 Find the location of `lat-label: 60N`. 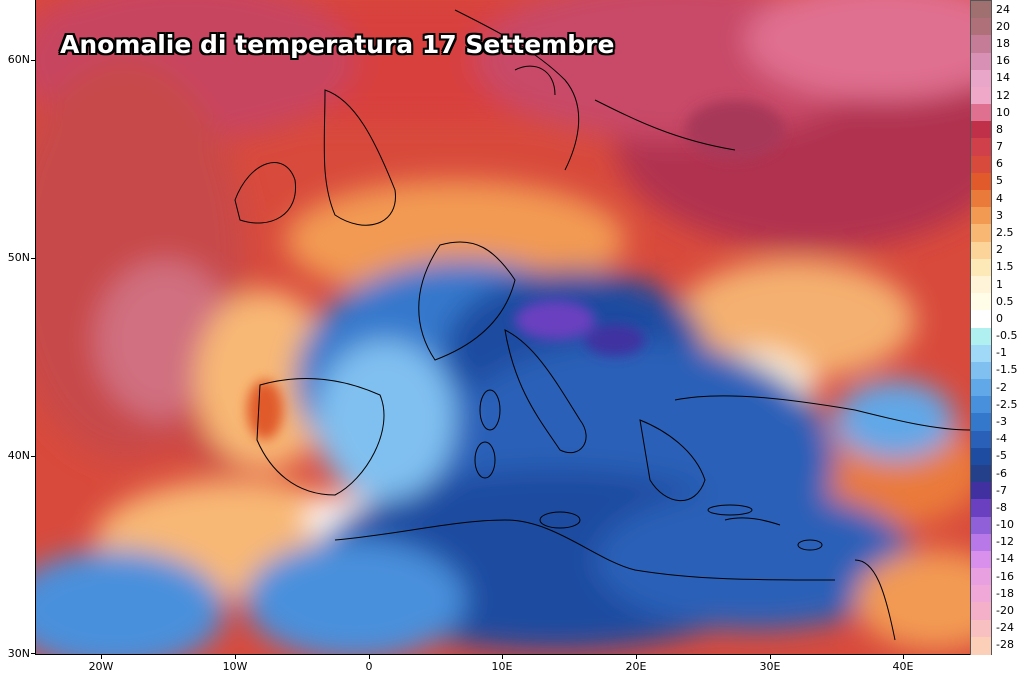

lat-label: 60N is located at coordinates (18, 59).